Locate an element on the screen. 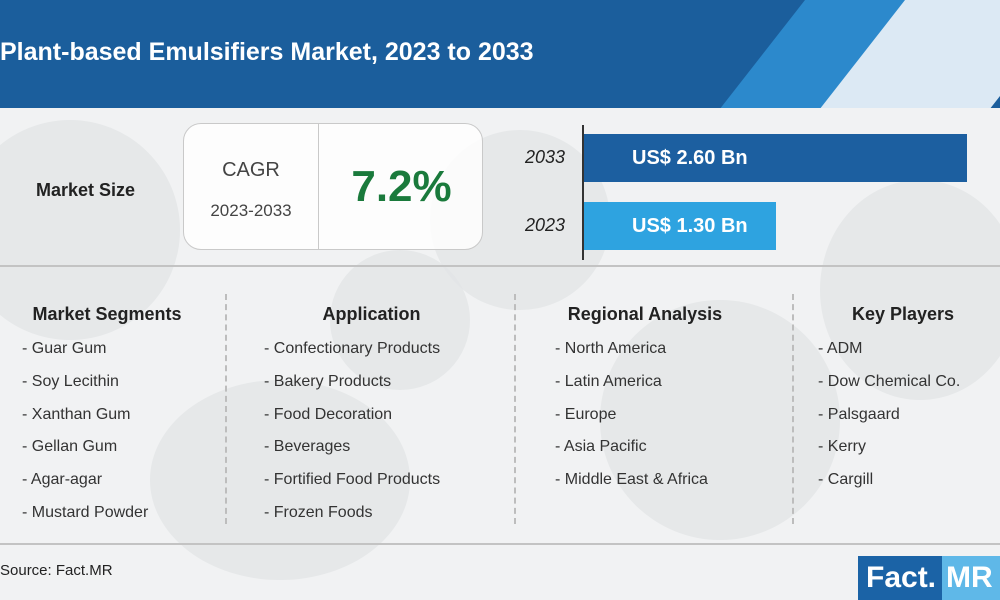 The width and height of the screenshot is (1000, 600). market-size-label: Market Size is located at coordinates (86, 190).